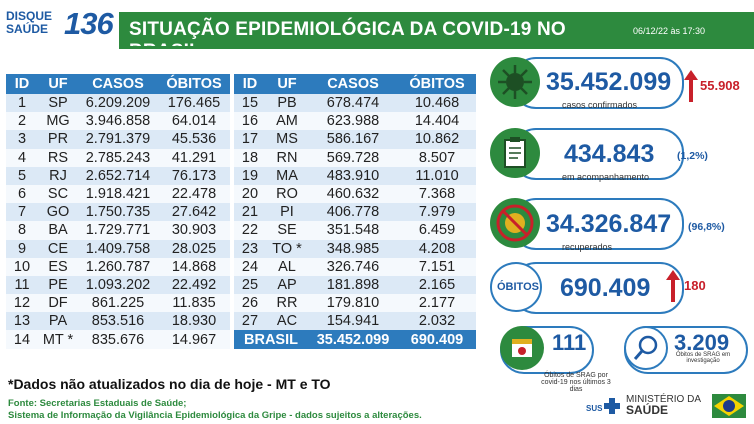 This screenshot has width=754, height=424. What do you see at coordinates (692, 156) in the screenshot?
I see `monitoring-pct: (1,2%)` at bounding box center [692, 156].